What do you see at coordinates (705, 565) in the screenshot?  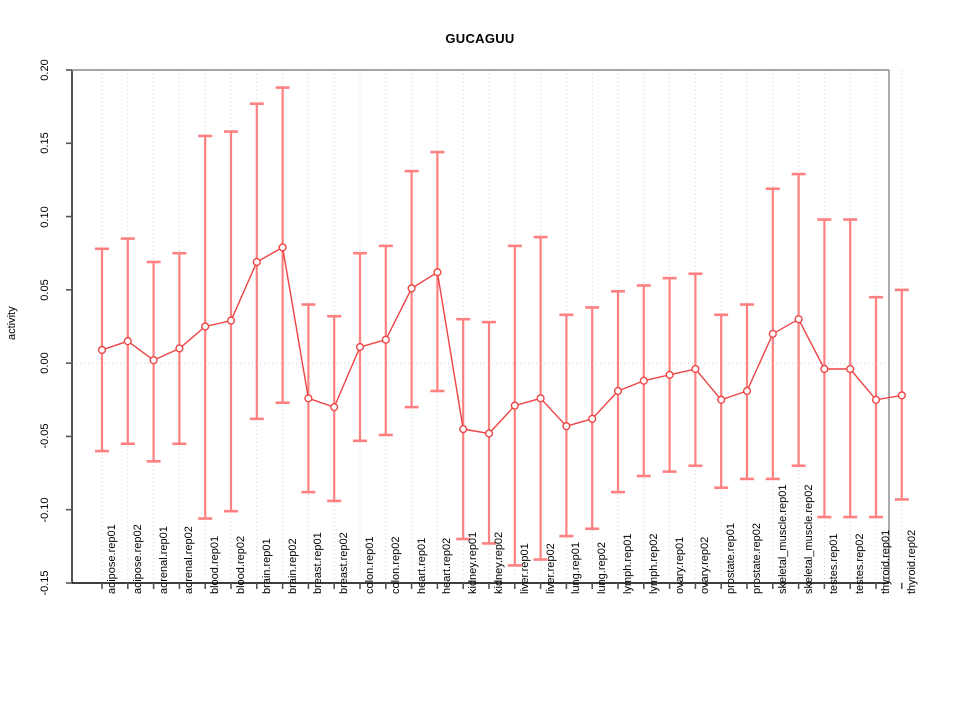 I see `x-tick-label: ovary.rep02` at bounding box center [705, 565].